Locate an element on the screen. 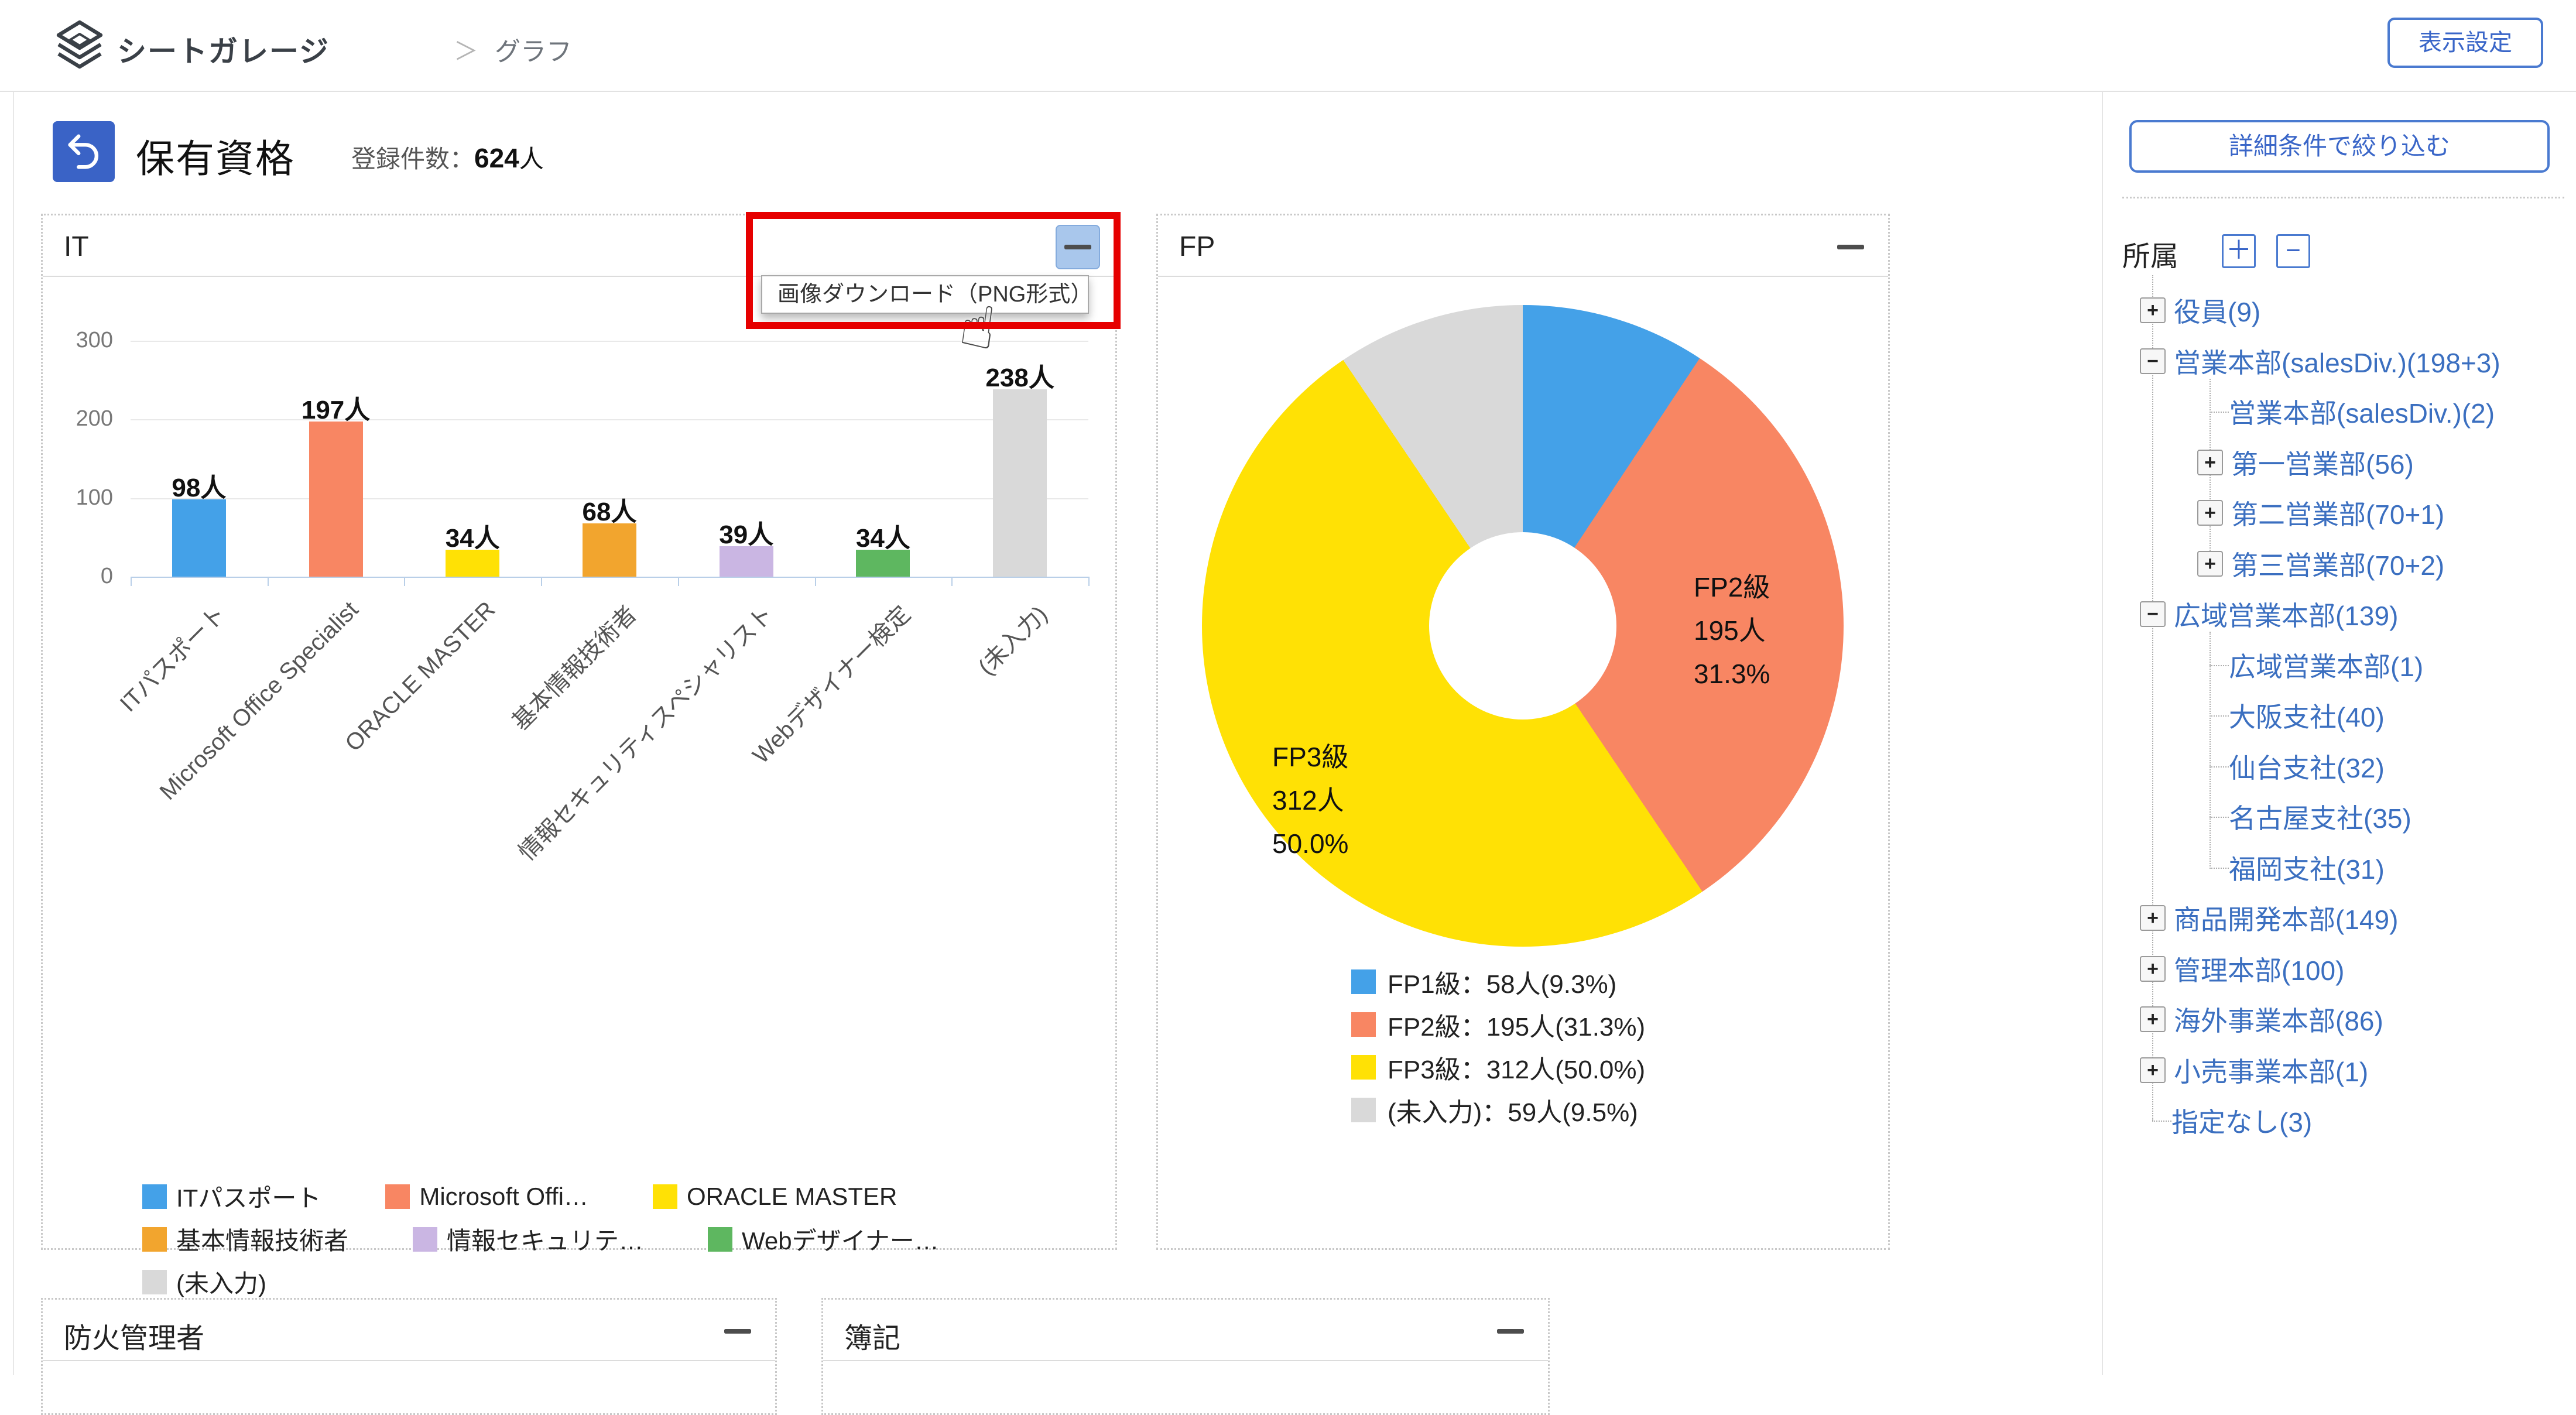 The height and width of the screenshot is (1415, 2576). tree-item: 営業本部(salesDiv.)(2) is located at coordinates (2362, 411).